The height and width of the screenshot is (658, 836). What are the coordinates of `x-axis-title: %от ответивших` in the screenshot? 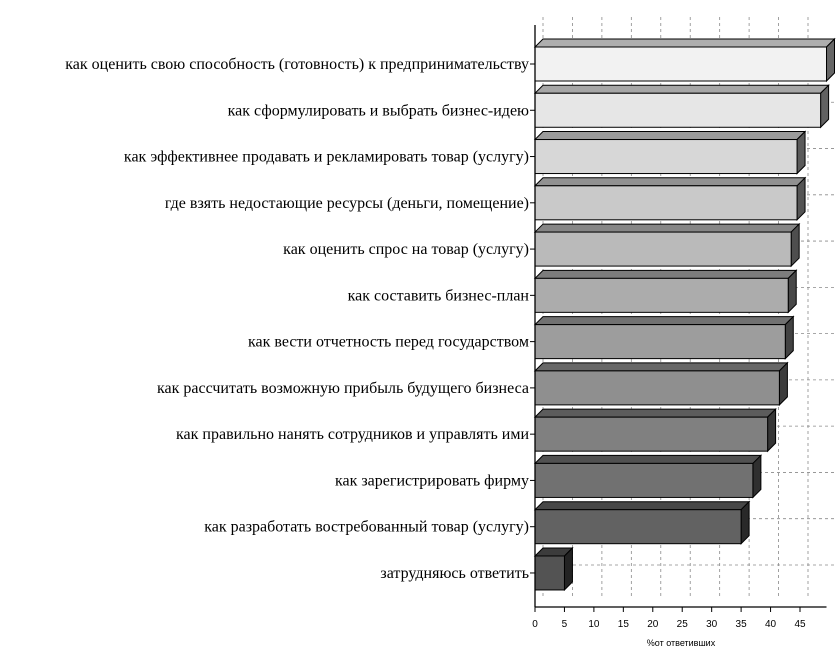 It's located at (681, 643).